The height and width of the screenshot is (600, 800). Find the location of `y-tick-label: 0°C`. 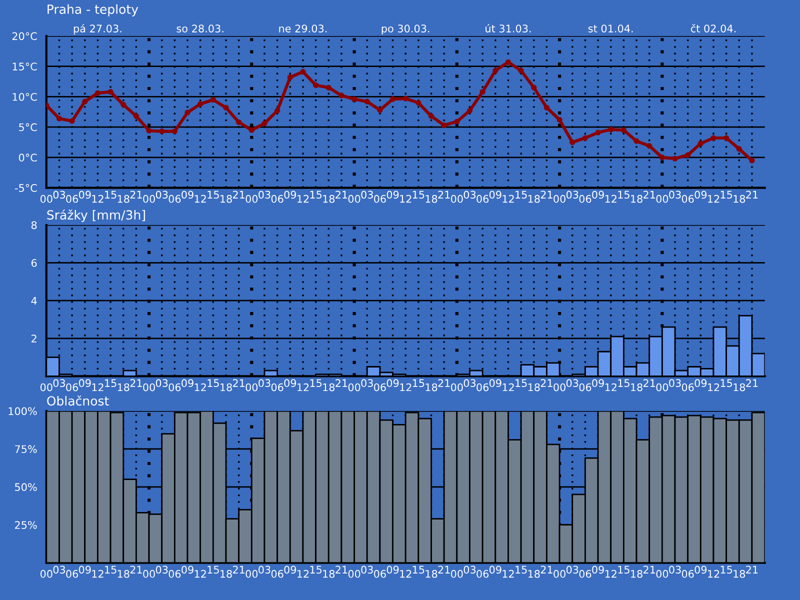

y-tick-label: 0°C is located at coordinates (27, 158).